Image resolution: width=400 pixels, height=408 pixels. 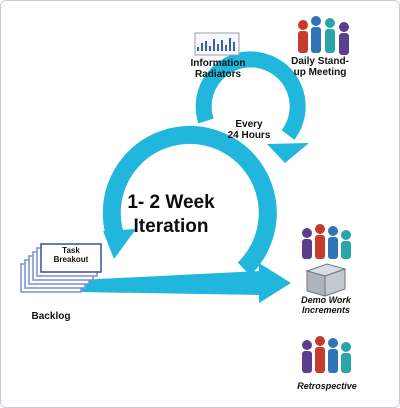 What do you see at coordinates (218, 69) in the screenshot?
I see `information-radiators-label: Information Radiators` at bounding box center [218, 69].